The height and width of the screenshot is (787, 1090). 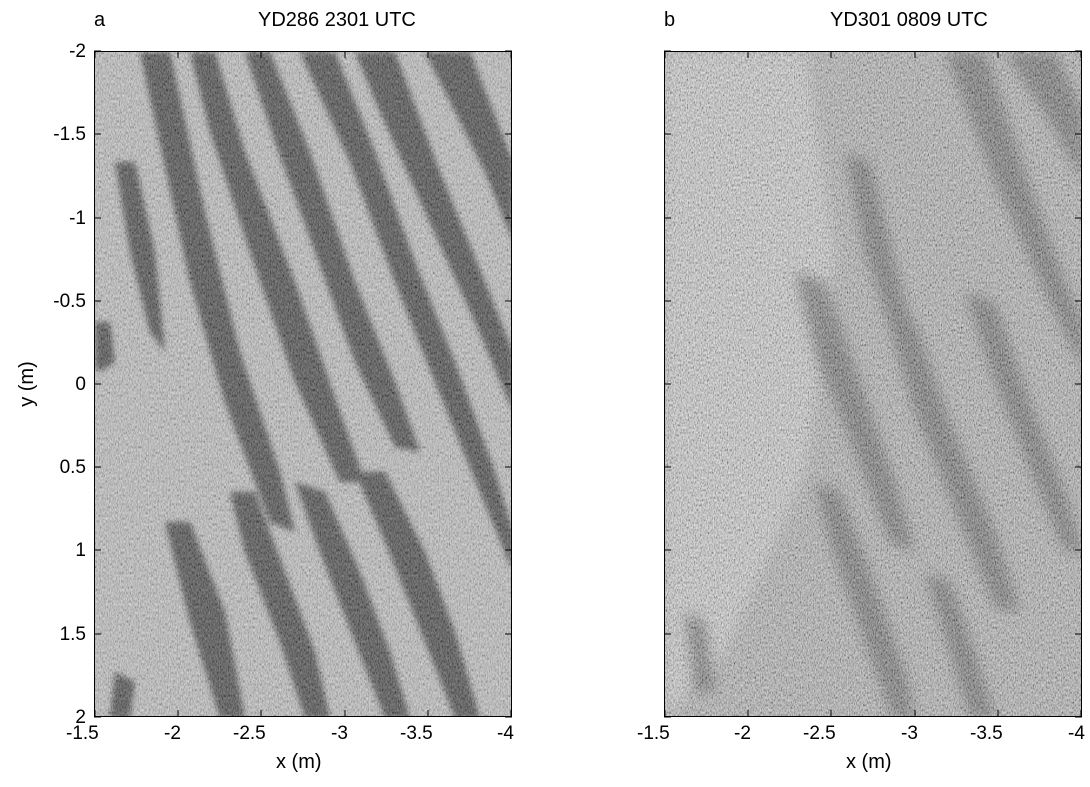 I want to click on panel-a-xtick: -4, so click(x=505, y=733).